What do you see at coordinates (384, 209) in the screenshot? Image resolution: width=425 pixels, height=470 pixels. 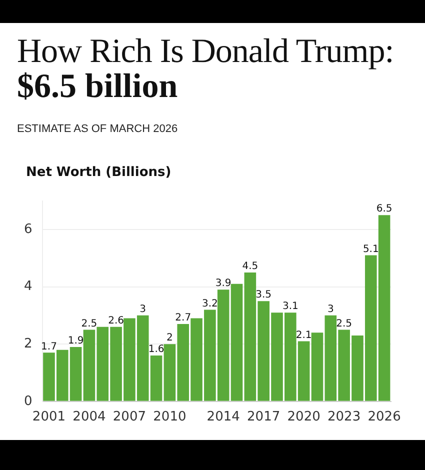 I see `data-label: 6.5` at bounding box center [384, 209].